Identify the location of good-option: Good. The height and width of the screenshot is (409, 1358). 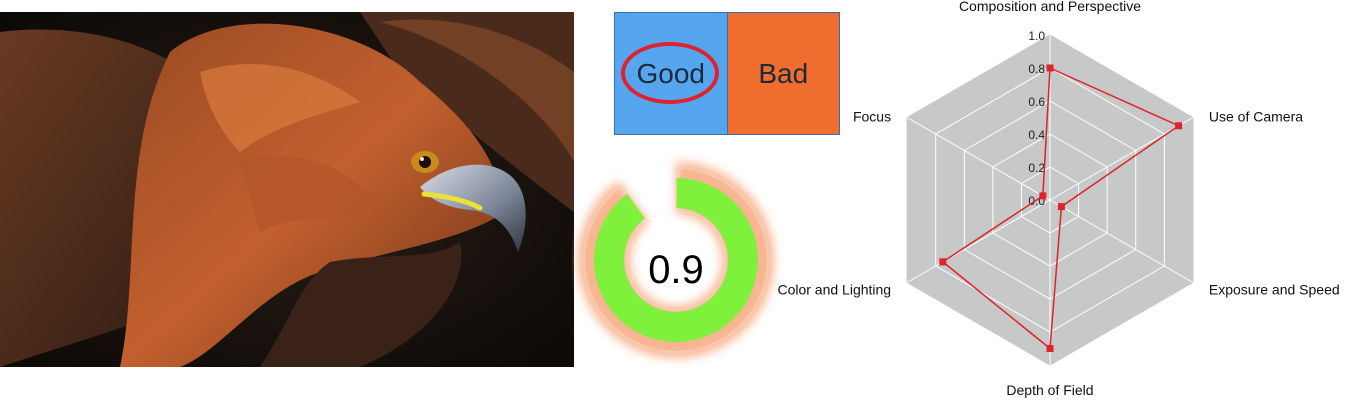
(671, 73).